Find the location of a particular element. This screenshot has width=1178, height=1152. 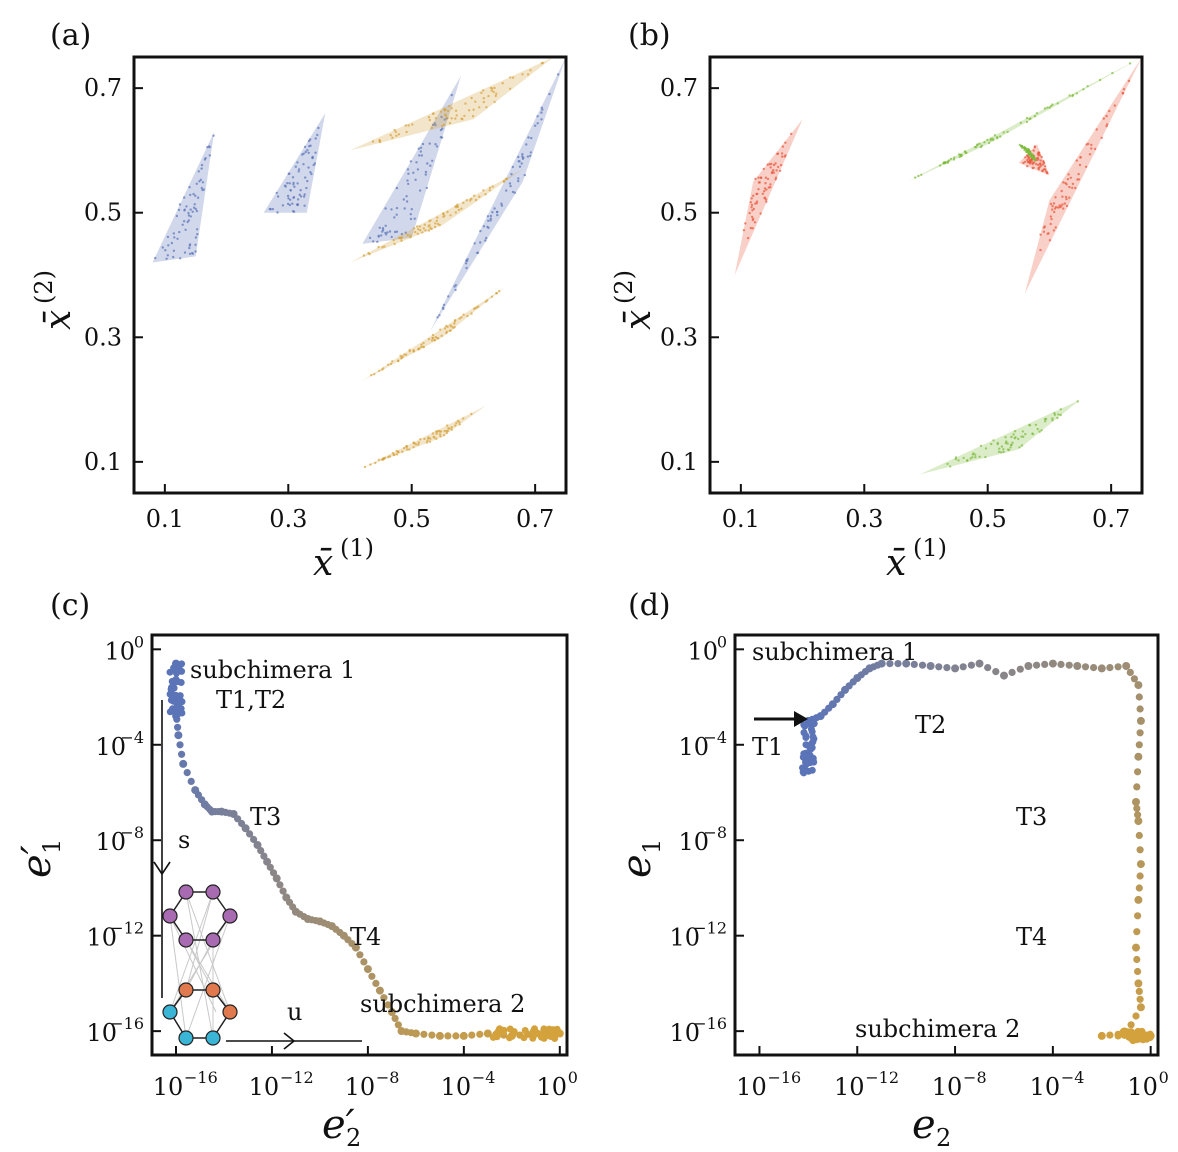

annotation-u: u is located at coordinates (294, 1012).